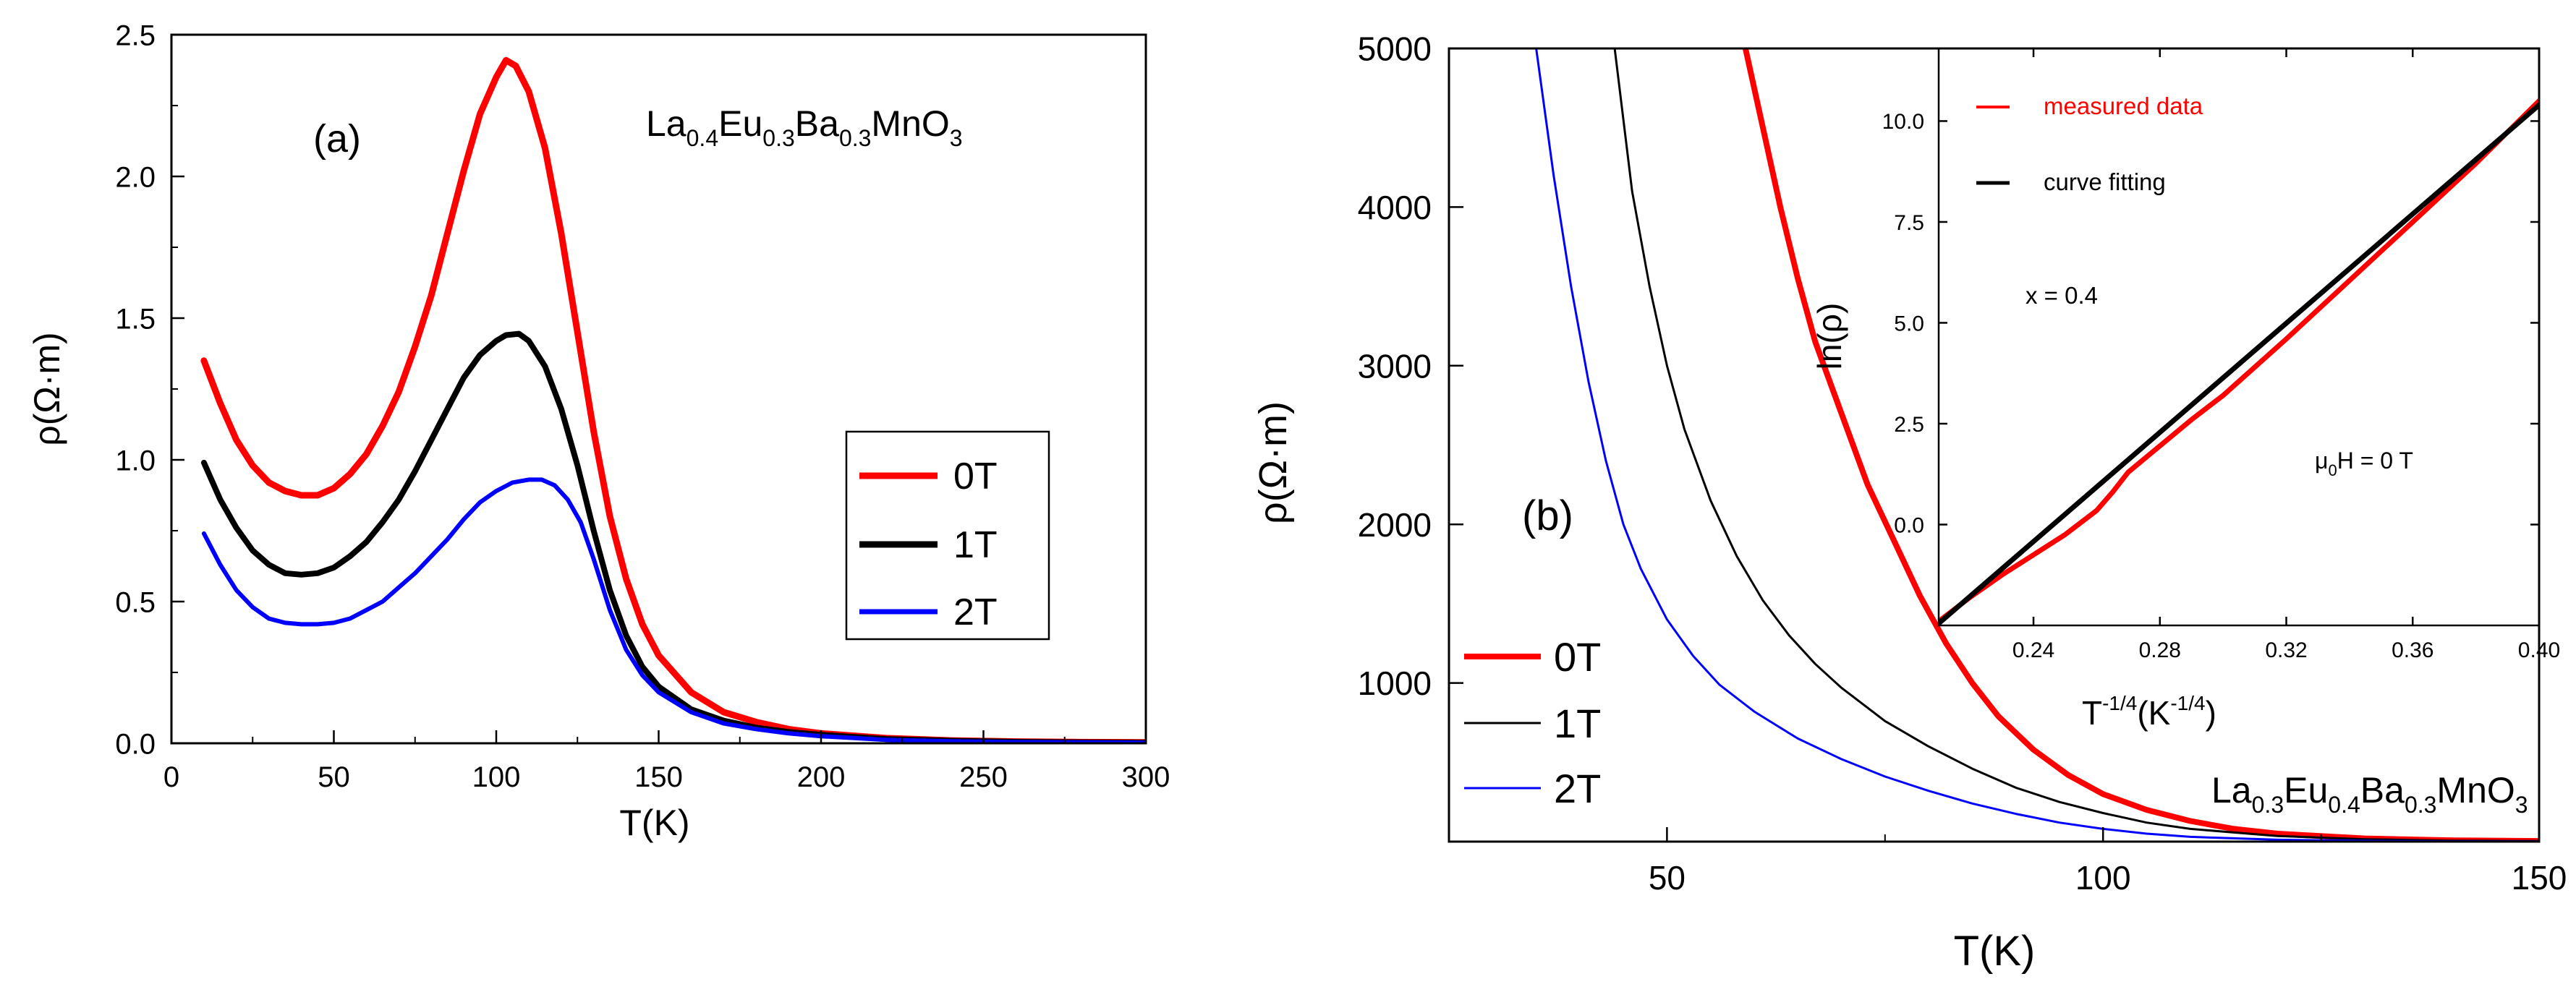 The height and width of the screenshot is (992, 2576). I want to click on inset-x-label-unit-open: (K, so click(2153, 713).